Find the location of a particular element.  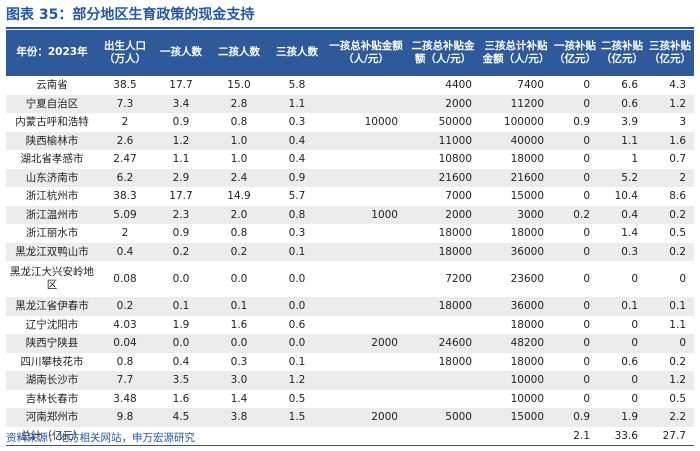

figure-title: 图表 35：部分地区生育政策的现金支持 is located at coordinates (130, 15).